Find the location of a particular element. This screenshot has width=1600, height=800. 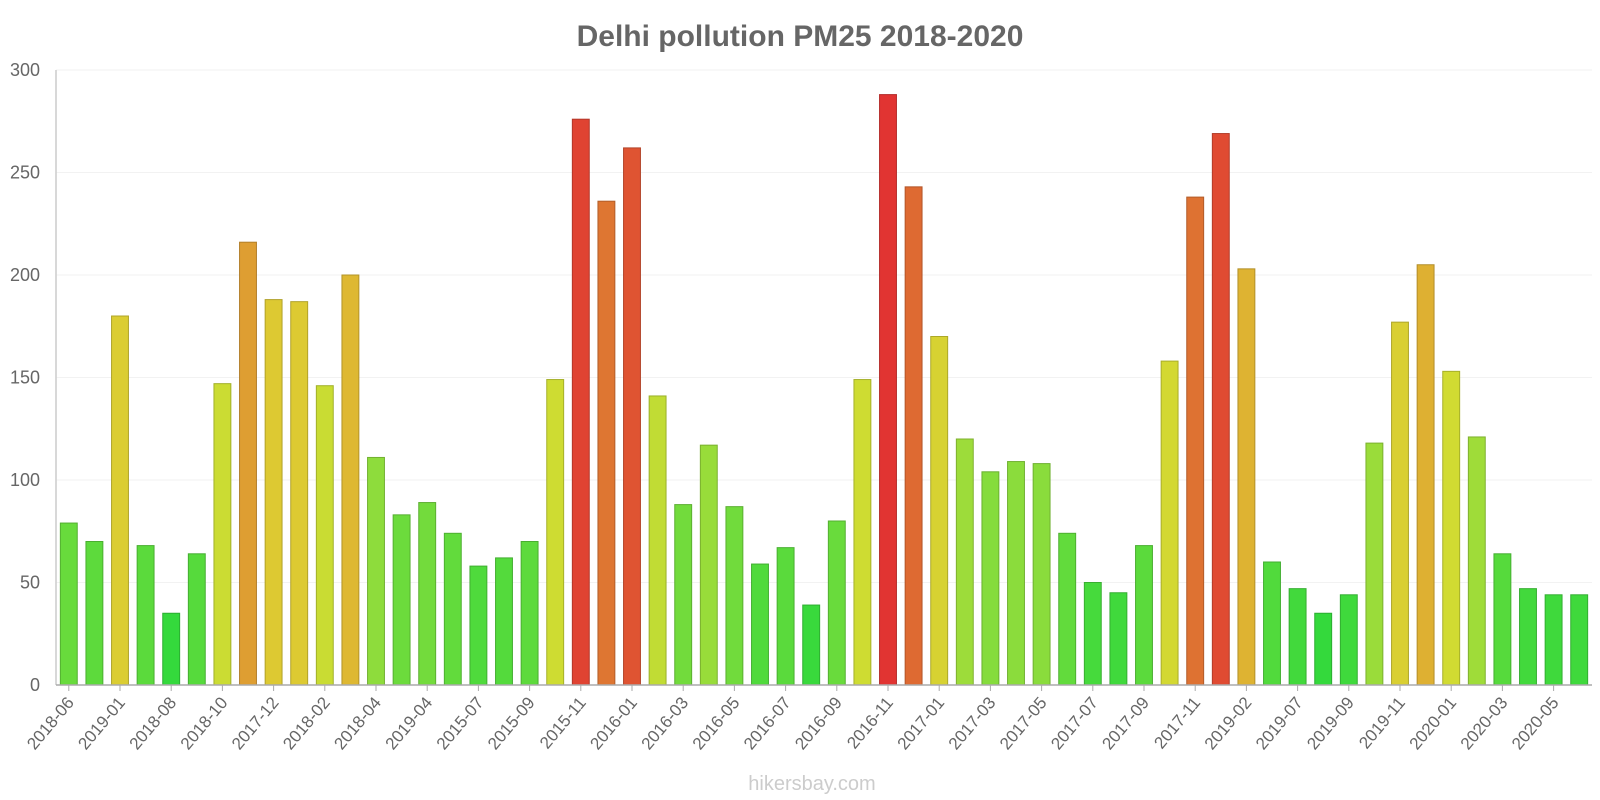

x-tick-label: 2016-05 is located at coordinates (716, 723).